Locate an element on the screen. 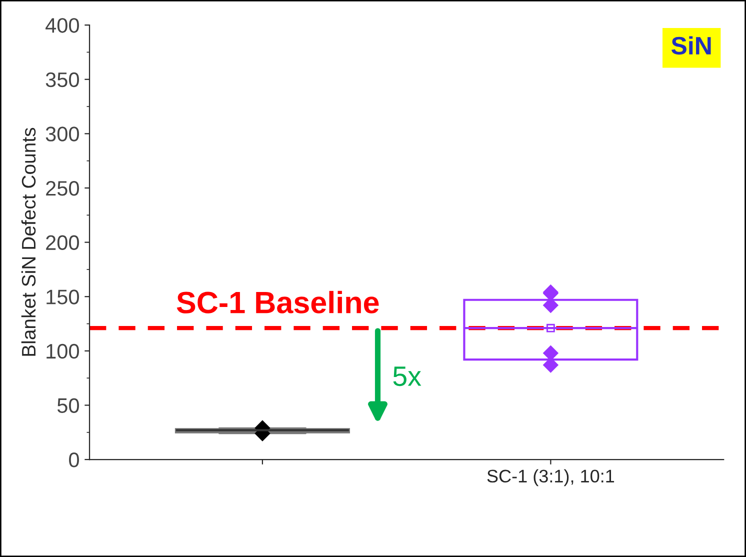 The image size is (746, 557). y-tick-label: 150 is located at coordinates (62, 297).